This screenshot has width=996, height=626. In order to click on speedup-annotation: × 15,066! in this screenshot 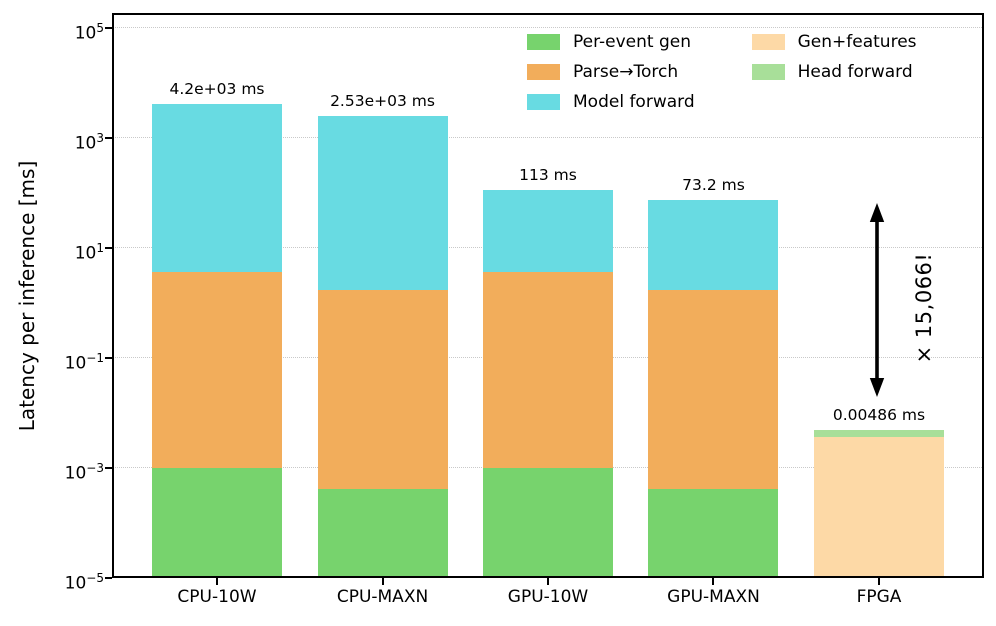, I will do `click(924, 308)`.